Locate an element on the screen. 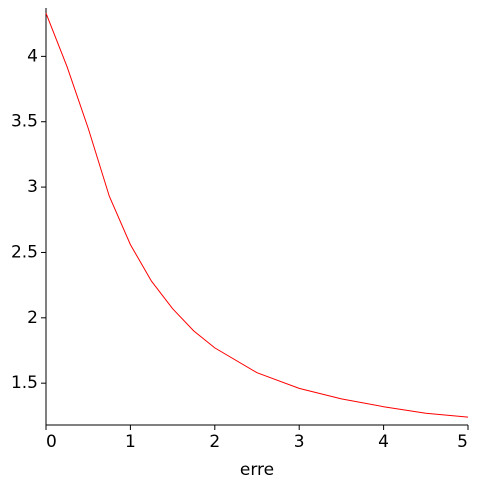  x-tick-label: 5 is located at coordinates (462, 442).